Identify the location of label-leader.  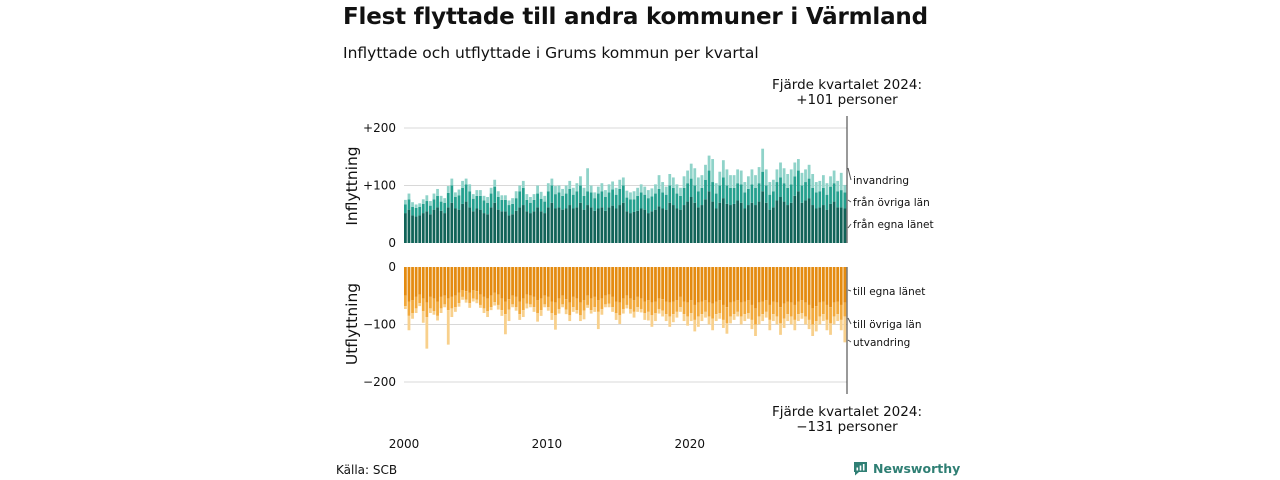
(849, 201).